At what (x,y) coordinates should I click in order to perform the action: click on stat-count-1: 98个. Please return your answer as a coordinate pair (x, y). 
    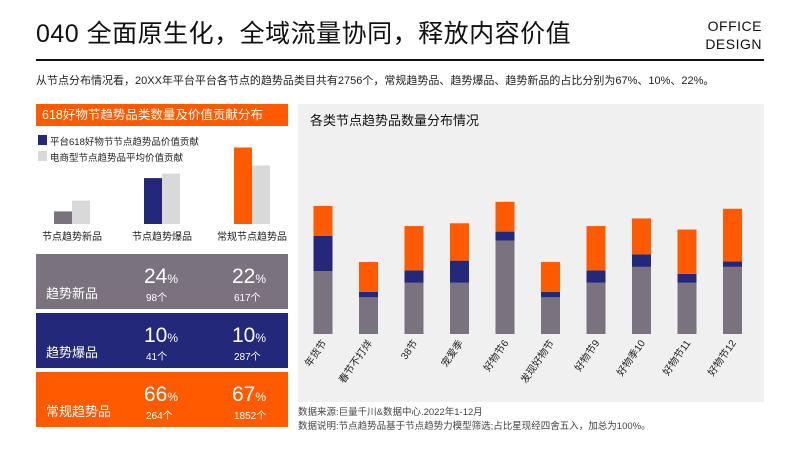
    Looking at the image, I should click on (157, 298).